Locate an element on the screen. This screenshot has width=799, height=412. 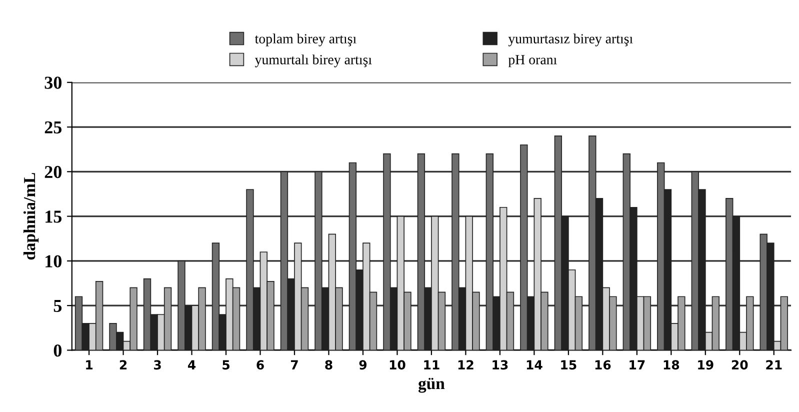
x-axis-title: gün is located at coordinates (431, 385).